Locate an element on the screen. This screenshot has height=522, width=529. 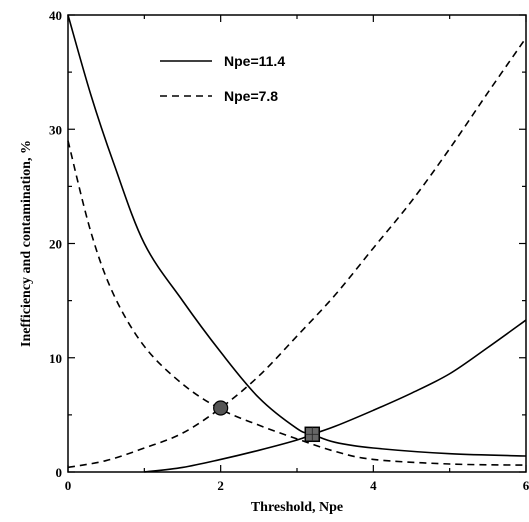
legend-label-npe-11-4: Npe=11.4 is located at coordinates (254, 61).